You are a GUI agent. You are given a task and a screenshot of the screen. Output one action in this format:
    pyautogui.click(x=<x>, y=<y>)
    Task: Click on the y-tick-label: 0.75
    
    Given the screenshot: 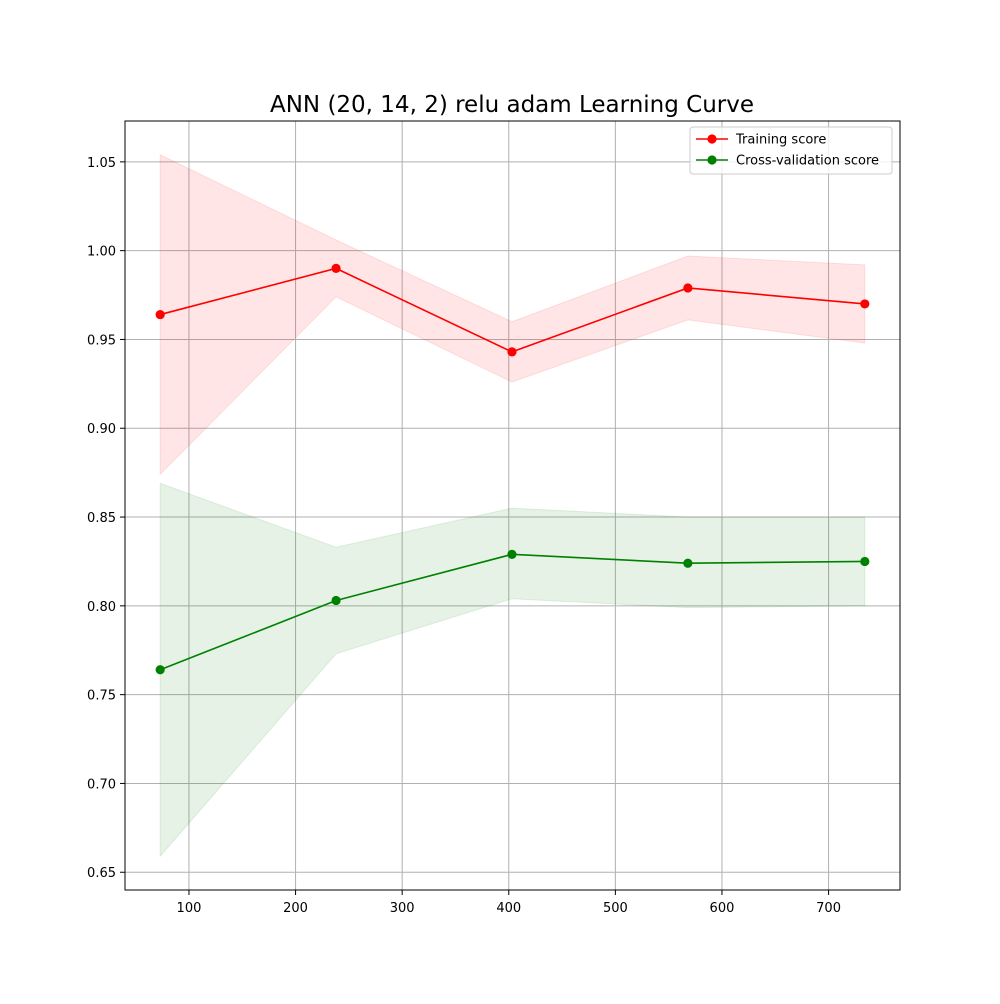 What is the action you would take?
    pyautogui.click(x=101, y=696)
    